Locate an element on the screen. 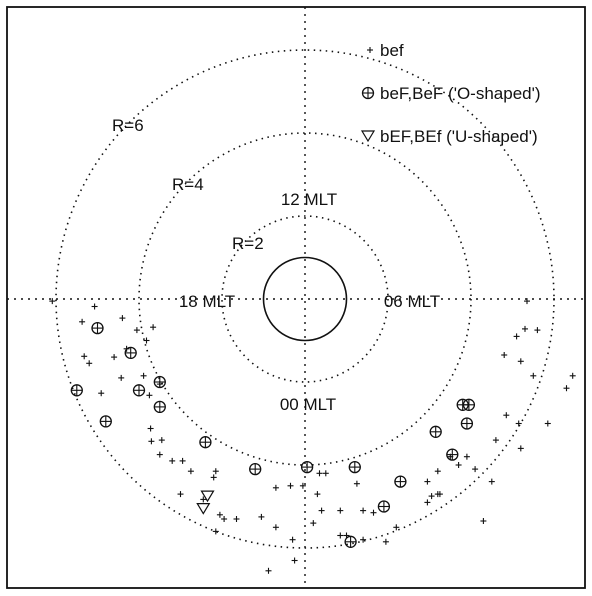 This screenshot has width=592, height=596. ring-r2 is located at coordinates (305, 299).